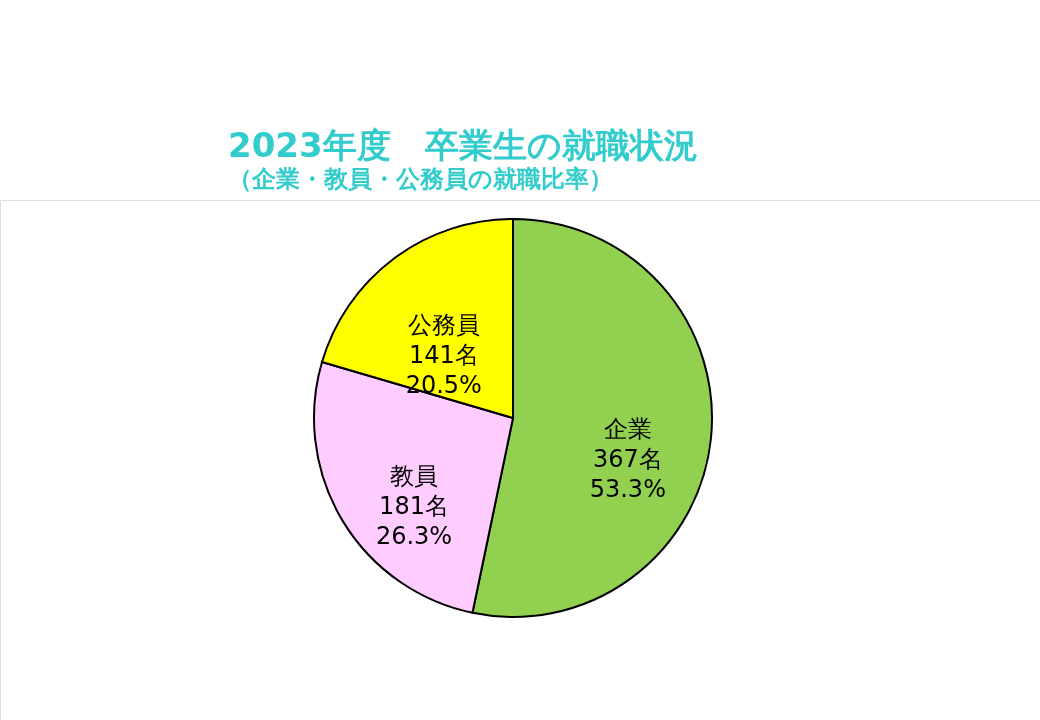 Image resolution: width=1040 pixels, height=720 pixels. I want to click on slice-label: 教員, so click(414, 476).